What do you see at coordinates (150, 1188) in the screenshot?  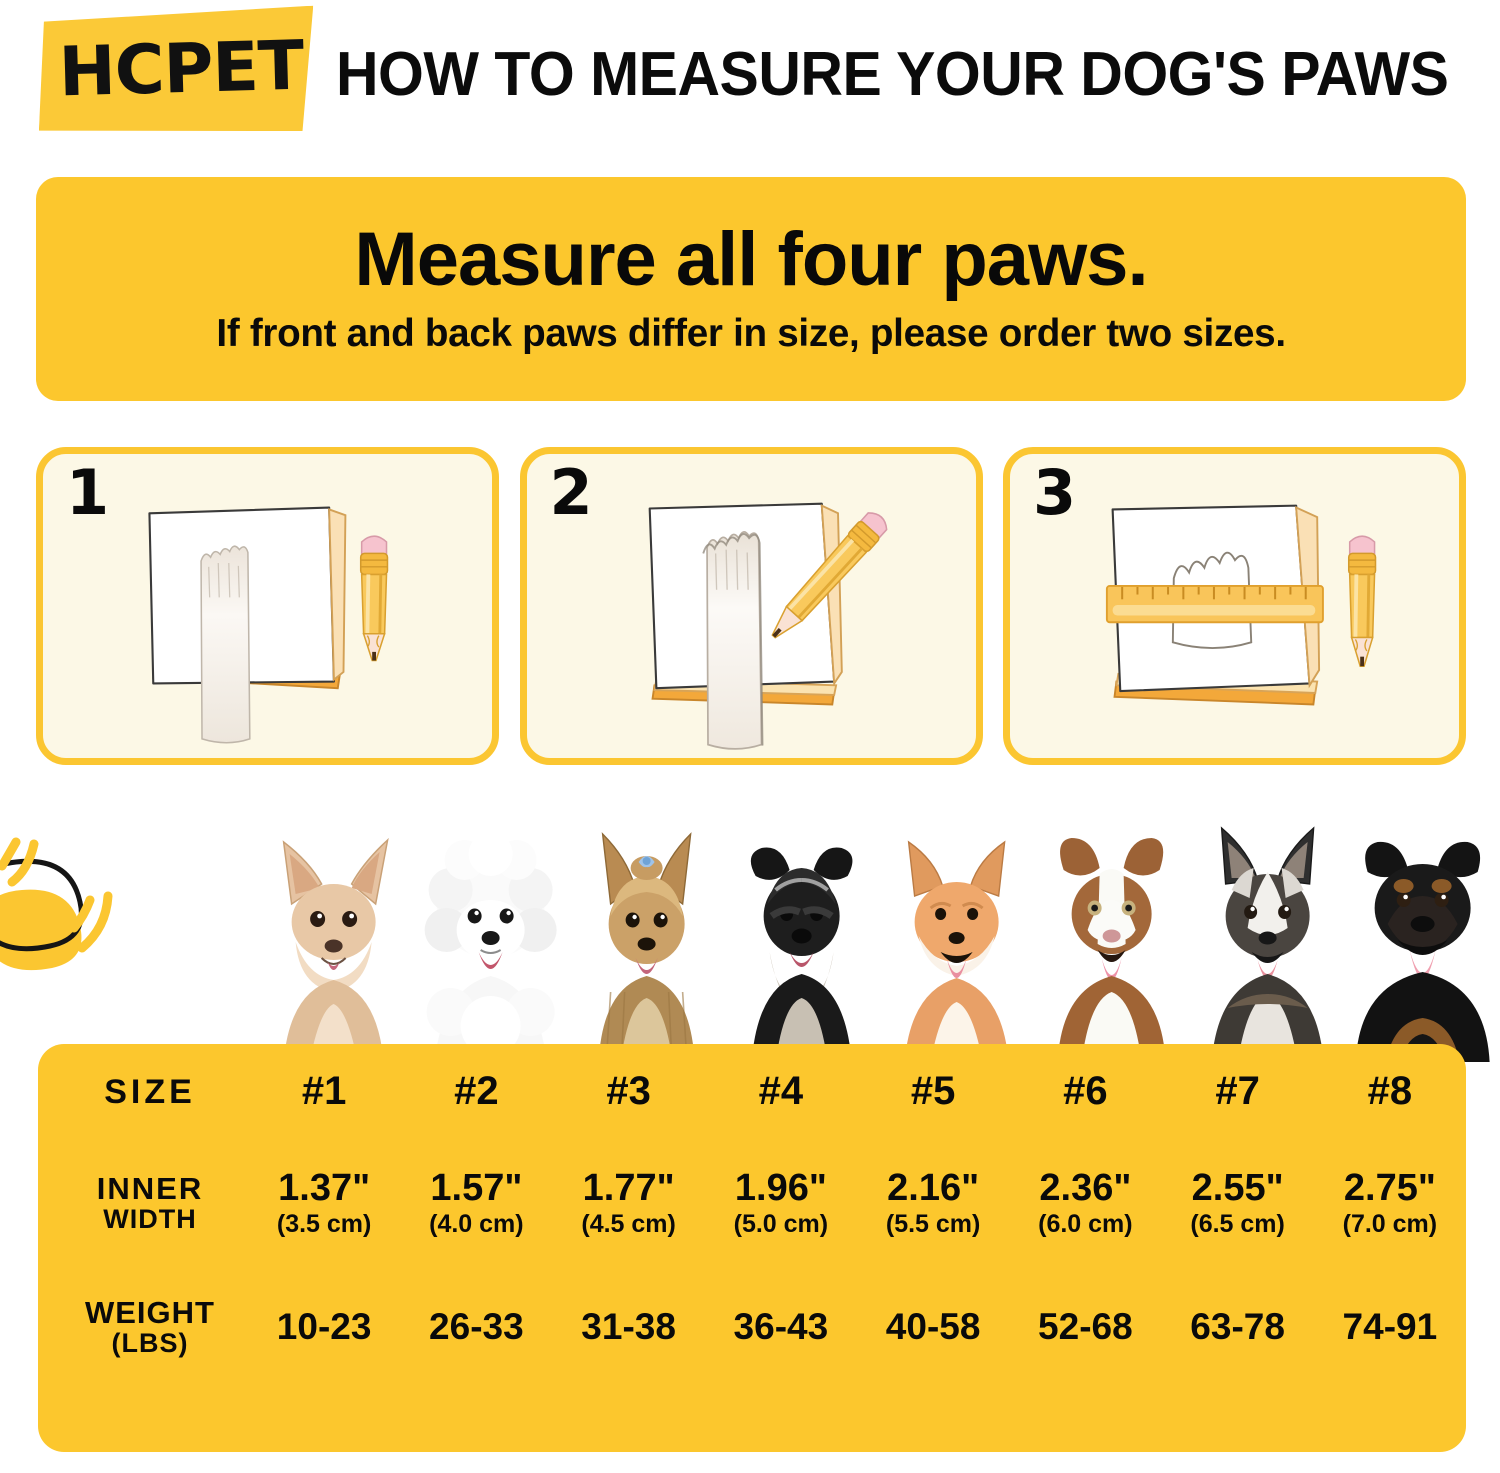 I see `row-header-inner-width-line1: INNER` at bounding box center [150, 1188].